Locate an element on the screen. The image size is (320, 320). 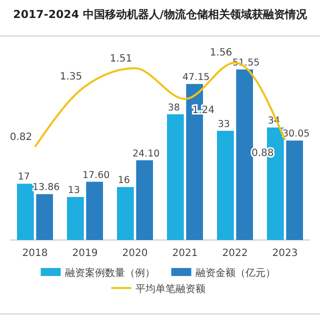
data-label: 47.15 is located at coordinates (196, 77).